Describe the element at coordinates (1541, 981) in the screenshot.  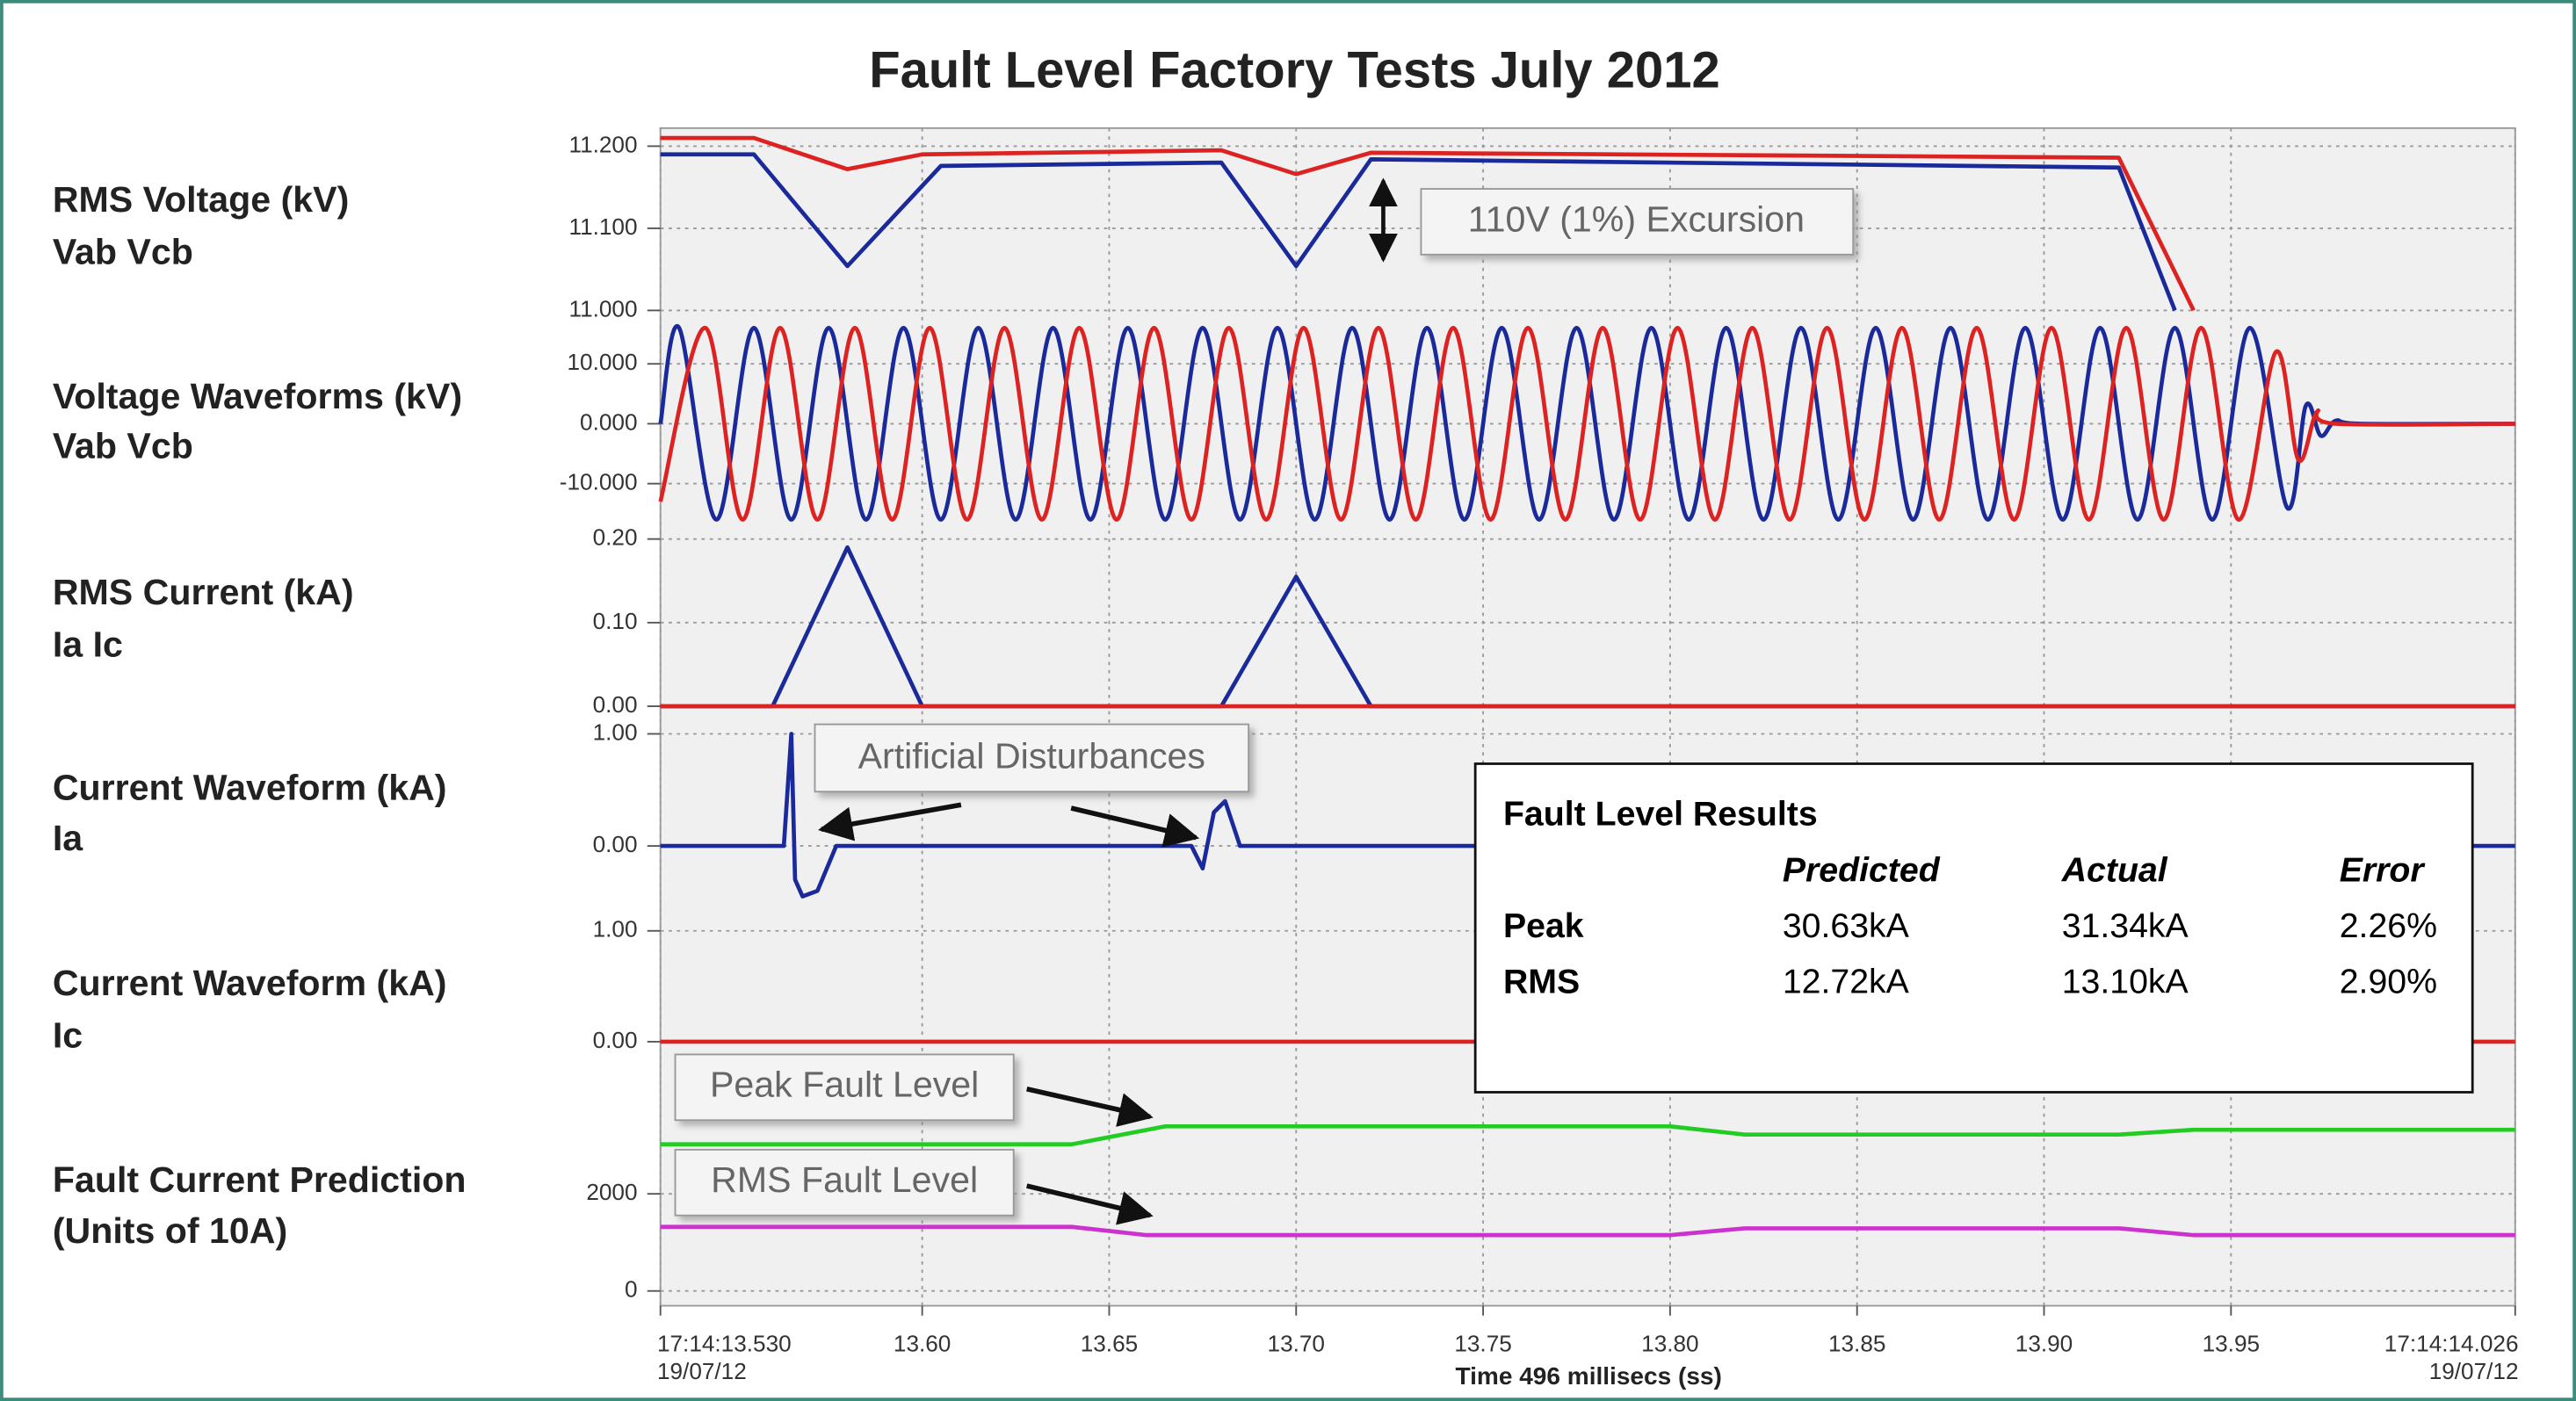
I see `row-label: RMS` at that location.